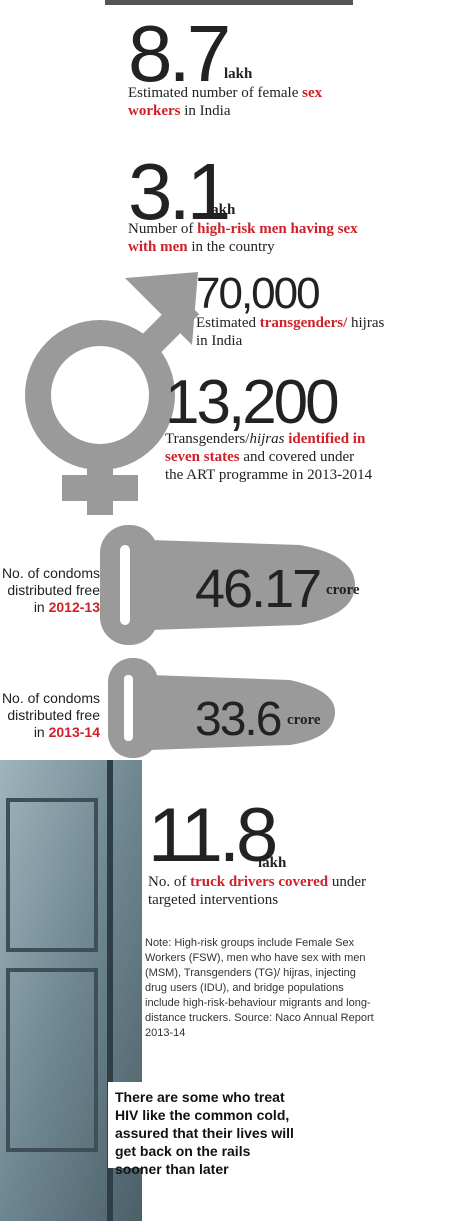  What do you see at coordinates (258, 589) in the screenshot?
I see `condom-value: 46.17` at bounding box center [258, 589].